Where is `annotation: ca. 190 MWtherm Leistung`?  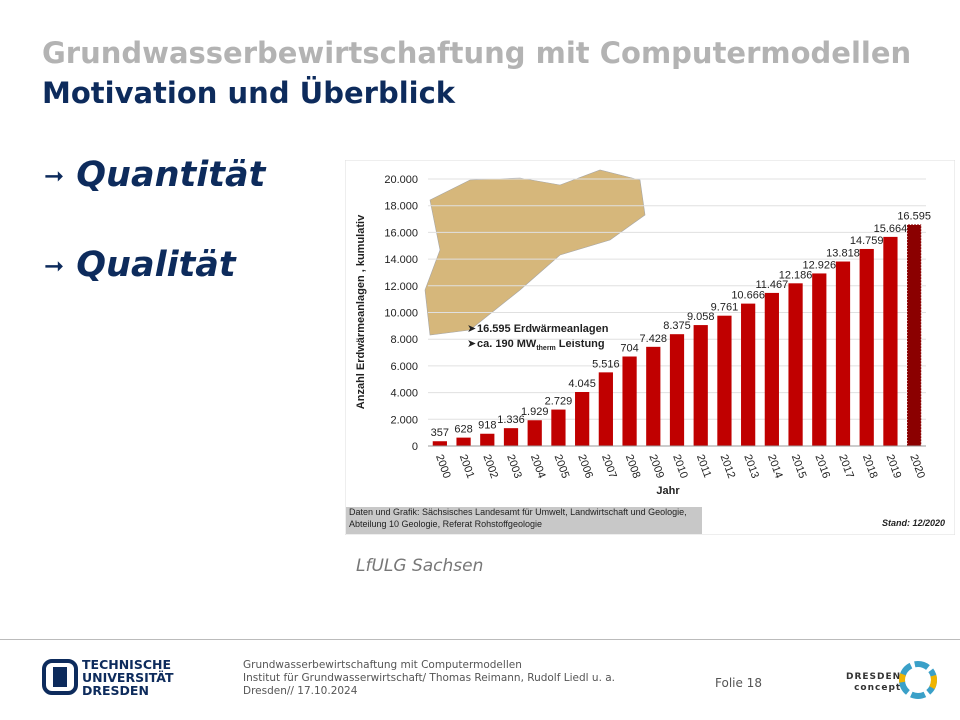
annotation: ca. 190 MWtherm Leistung is located at coordinates (541, 345).